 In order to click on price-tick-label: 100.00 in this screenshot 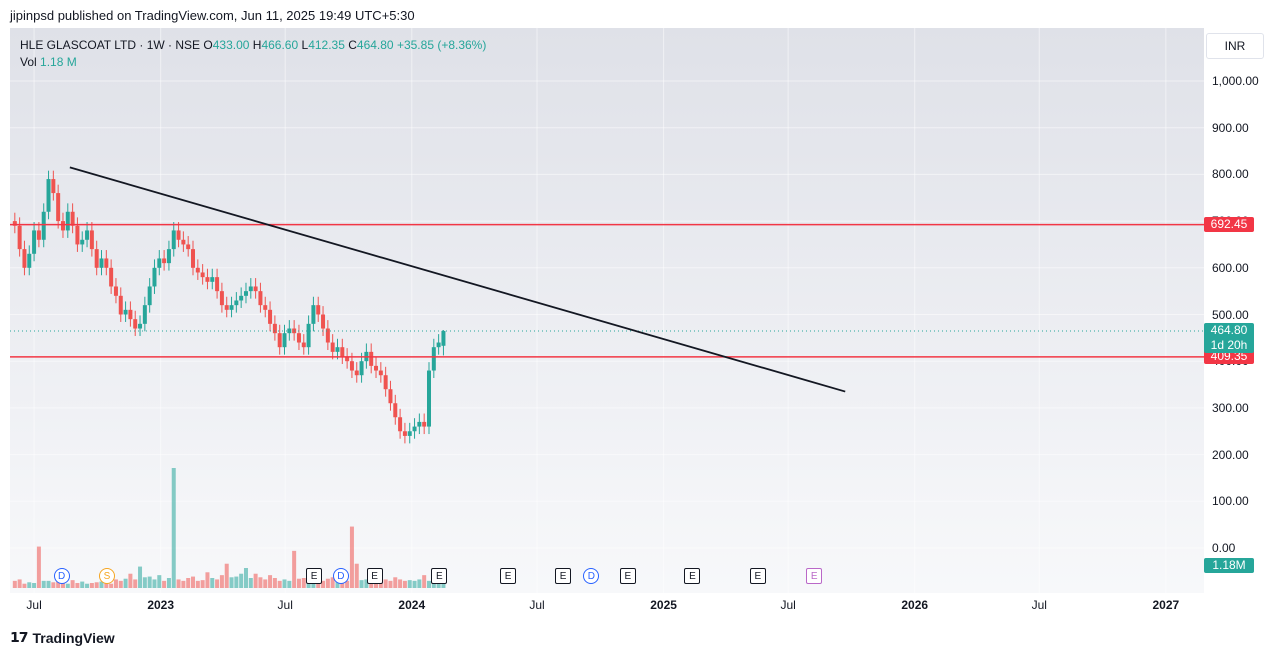, I will do `click(1230, 501)`.